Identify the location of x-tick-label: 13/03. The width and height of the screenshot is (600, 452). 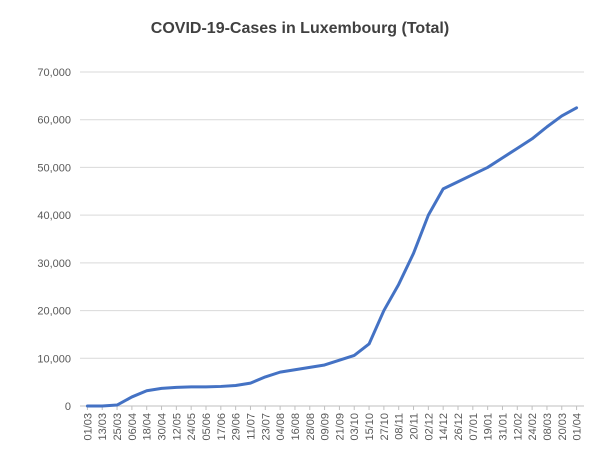
(103, 427).